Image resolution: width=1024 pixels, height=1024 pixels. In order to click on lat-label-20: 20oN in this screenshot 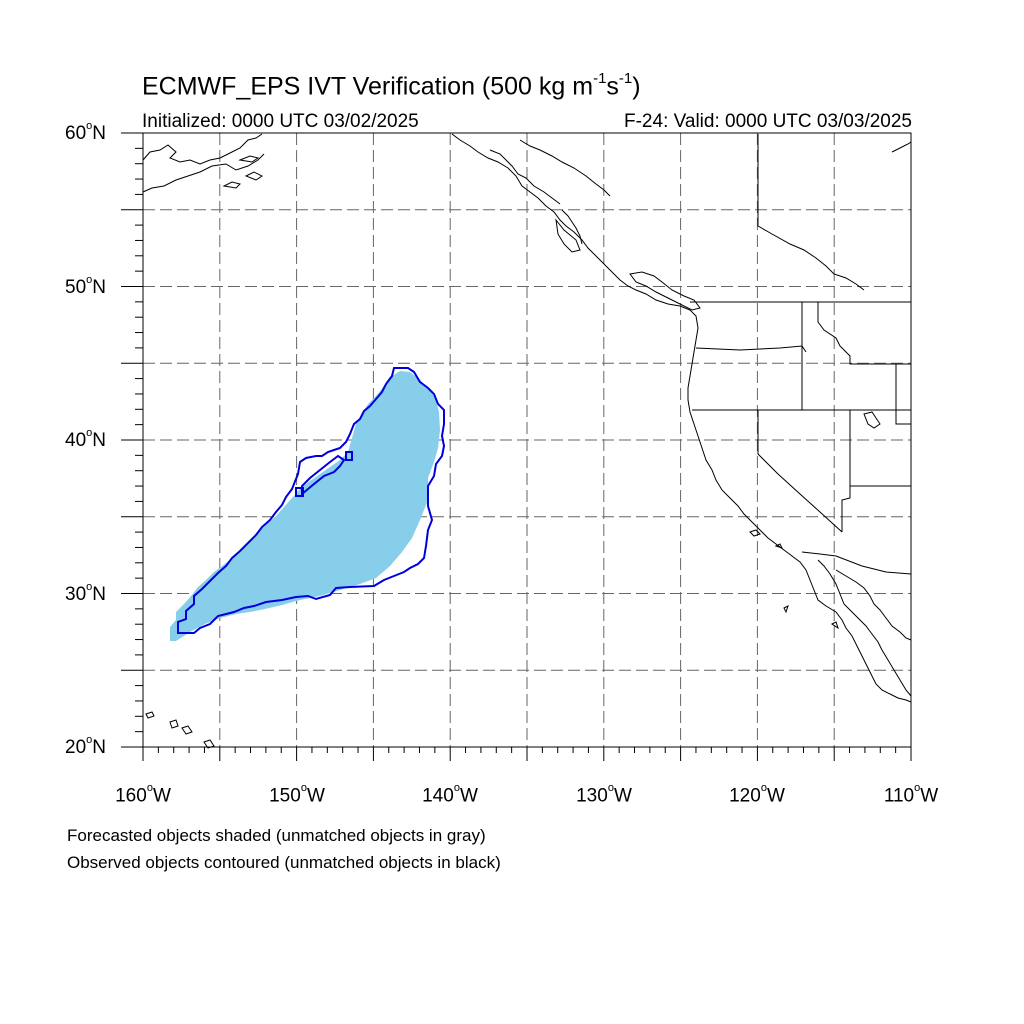, I will do `click(85, 746)`.